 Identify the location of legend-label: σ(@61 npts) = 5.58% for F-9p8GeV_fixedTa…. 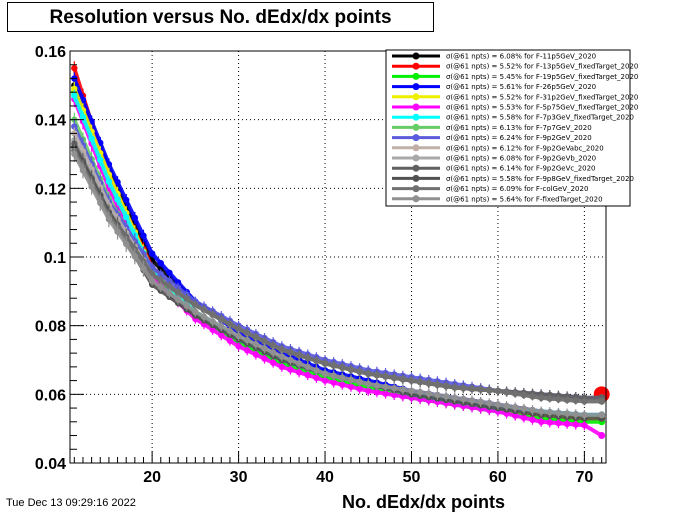
(540, 179).